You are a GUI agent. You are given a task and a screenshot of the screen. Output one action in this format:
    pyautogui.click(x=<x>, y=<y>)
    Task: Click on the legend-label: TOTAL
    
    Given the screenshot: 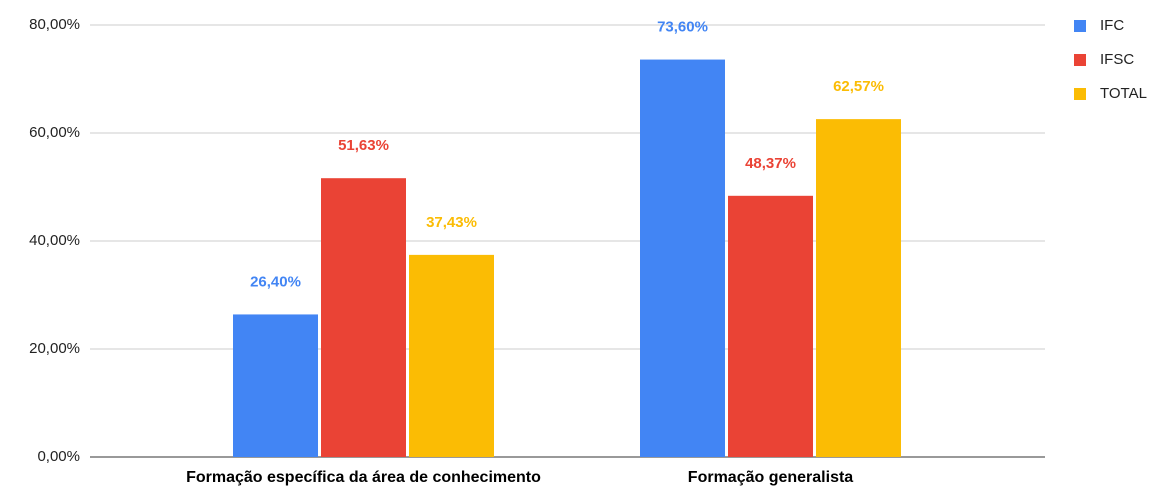 What is the action you would take?
    pyautogui.click(x=1123, y=93)
    